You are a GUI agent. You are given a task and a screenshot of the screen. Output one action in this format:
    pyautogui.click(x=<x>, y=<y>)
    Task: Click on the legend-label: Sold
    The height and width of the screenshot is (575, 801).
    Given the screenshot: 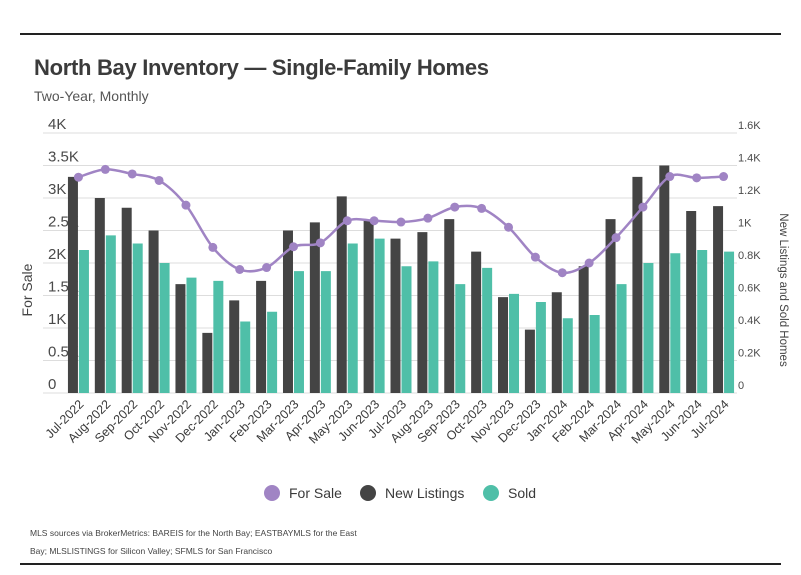 What is the action you would take?
    pyautogui.click(x=522, y=493)
    